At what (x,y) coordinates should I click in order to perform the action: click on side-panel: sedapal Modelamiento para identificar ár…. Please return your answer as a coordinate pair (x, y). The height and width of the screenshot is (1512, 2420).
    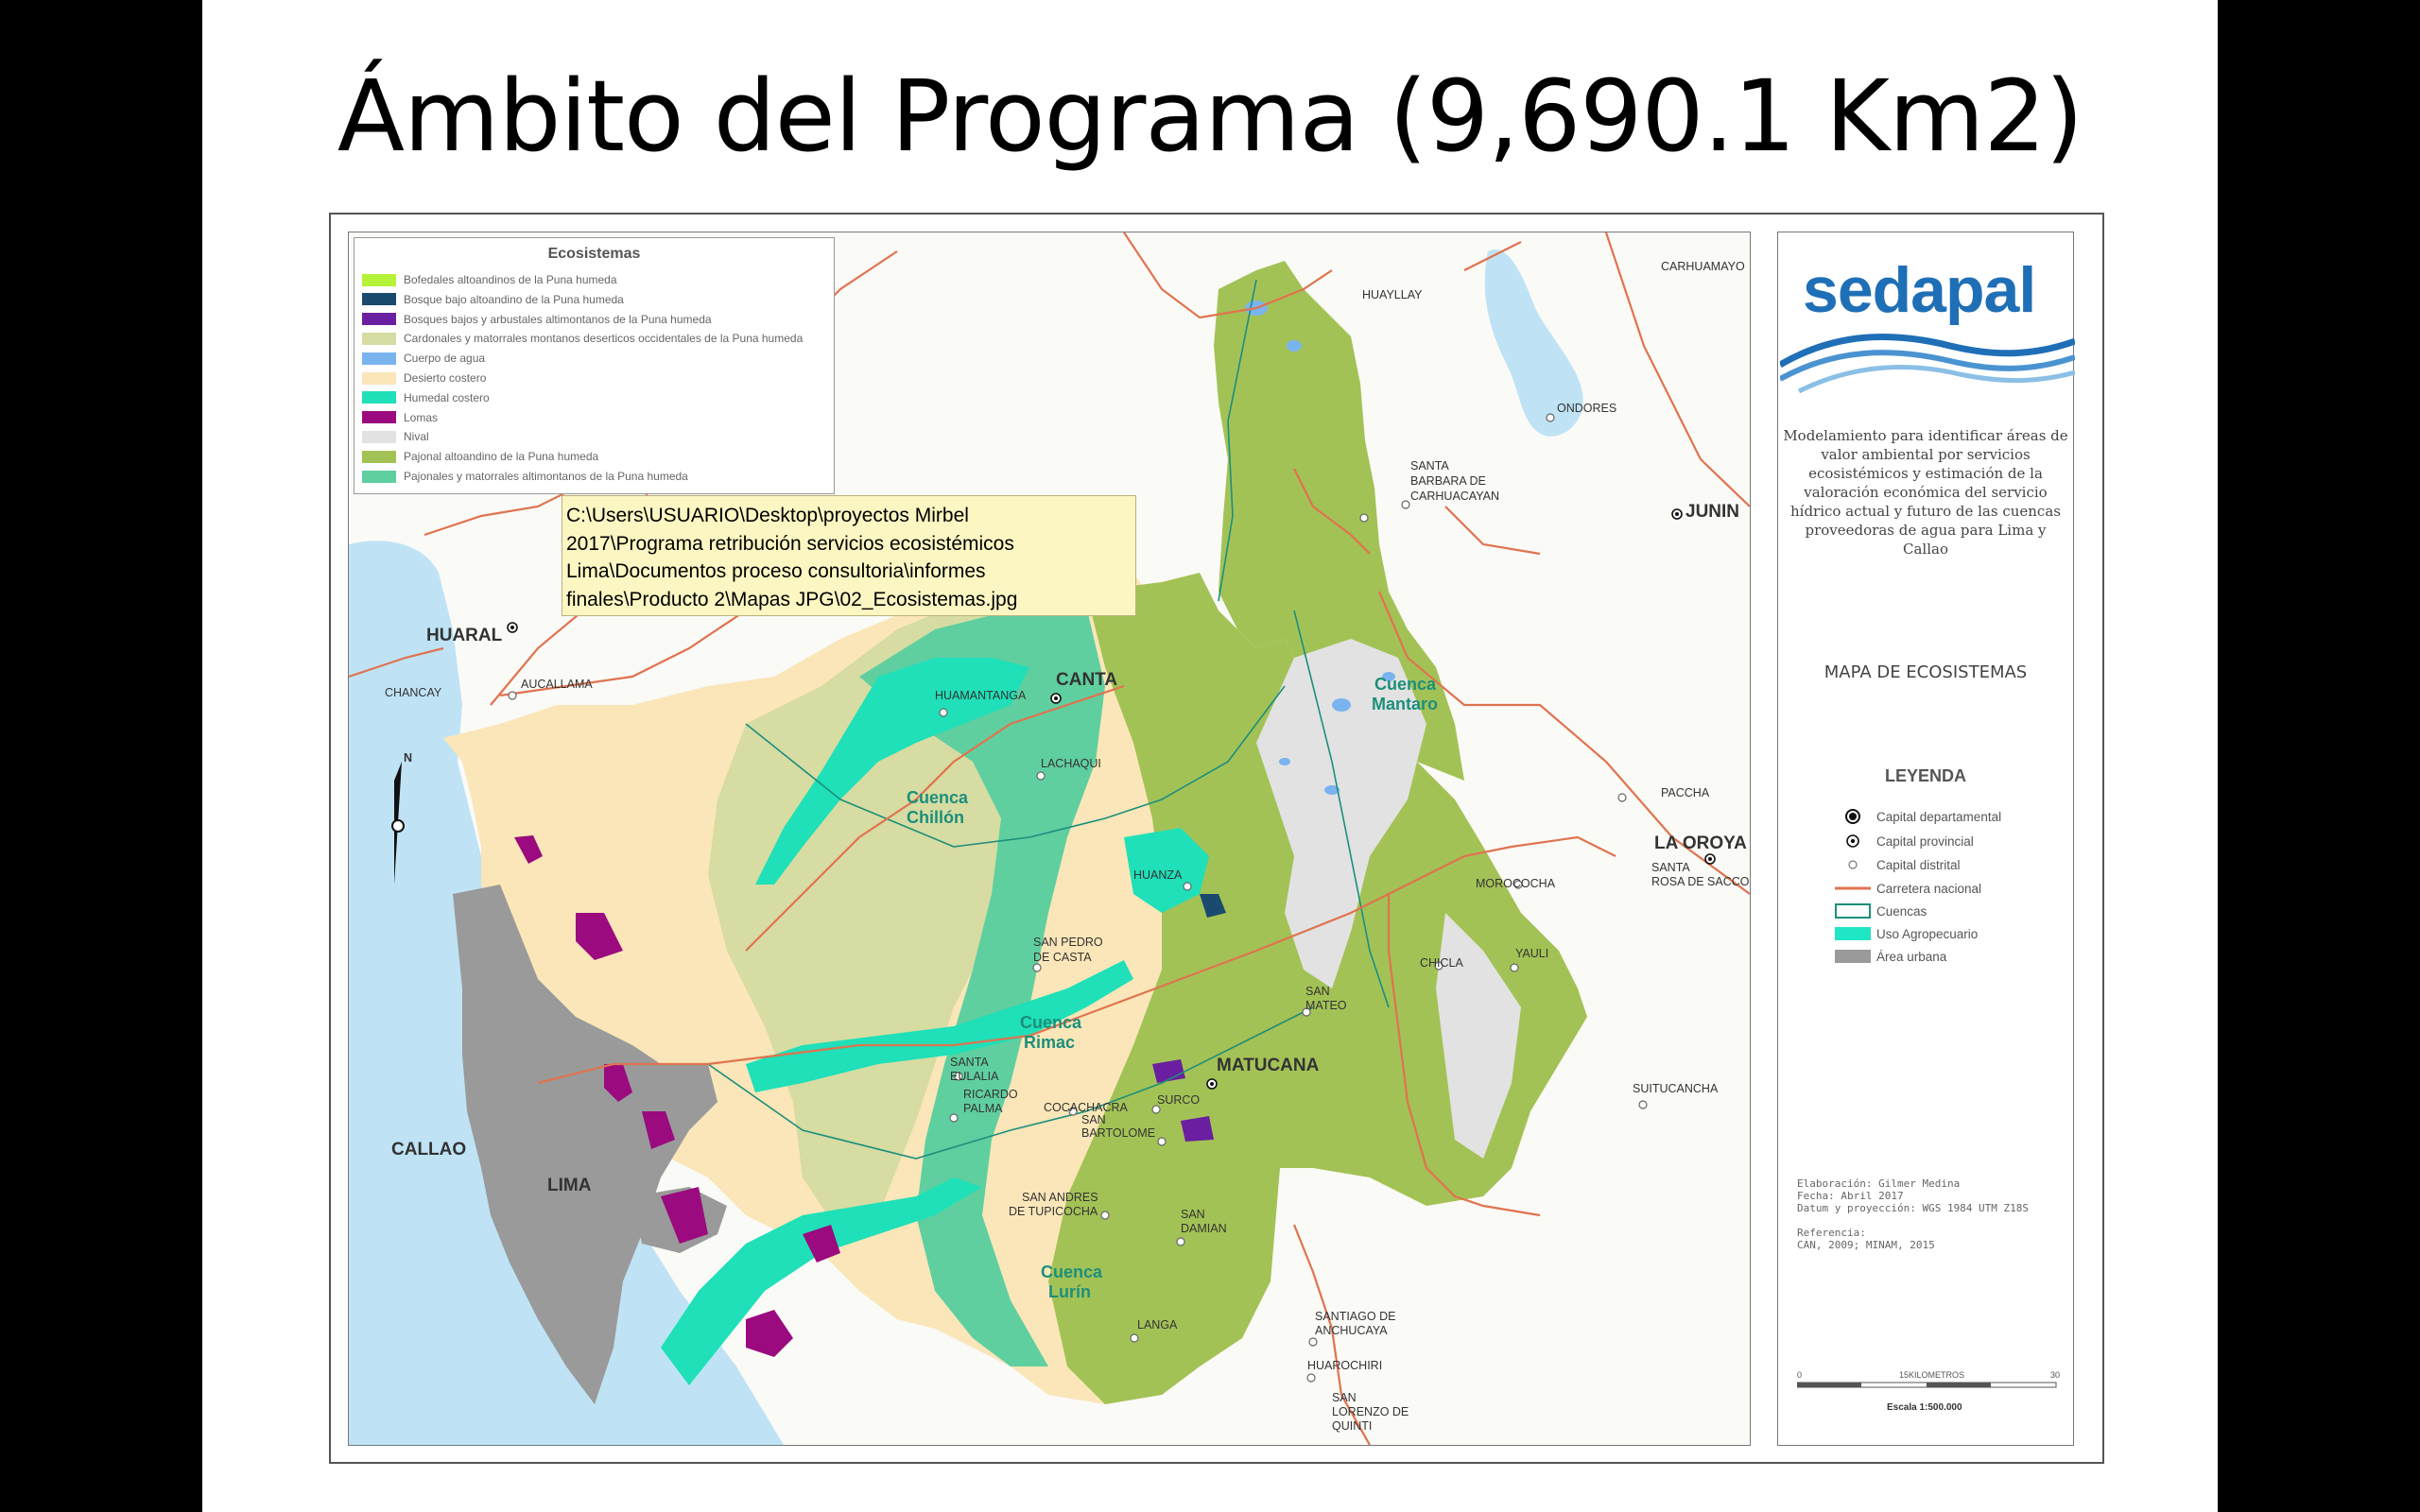
    Looking at the image, I should click on (1926, 839).